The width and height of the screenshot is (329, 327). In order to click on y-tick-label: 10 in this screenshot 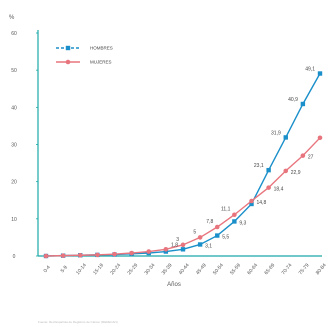, I will do `click(14, 220)`.